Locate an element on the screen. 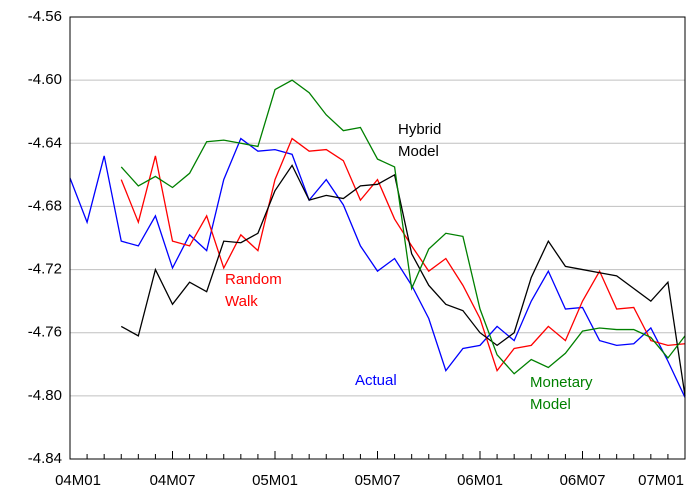 The height and width of the screenshot is (503, 686). y-tick-label: -4.68 is located at coordinates (45, 205).